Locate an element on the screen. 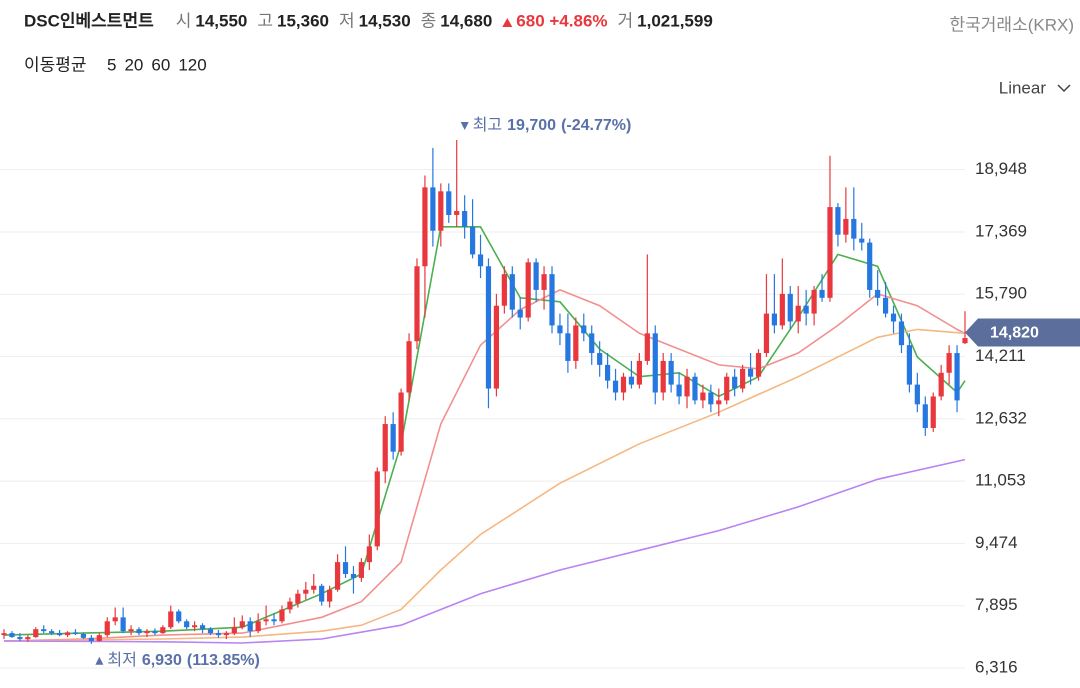 The height and width of the screenshot is (688, 1080). annotation-value-label: 19,700 is located at coordinates (531, 125).